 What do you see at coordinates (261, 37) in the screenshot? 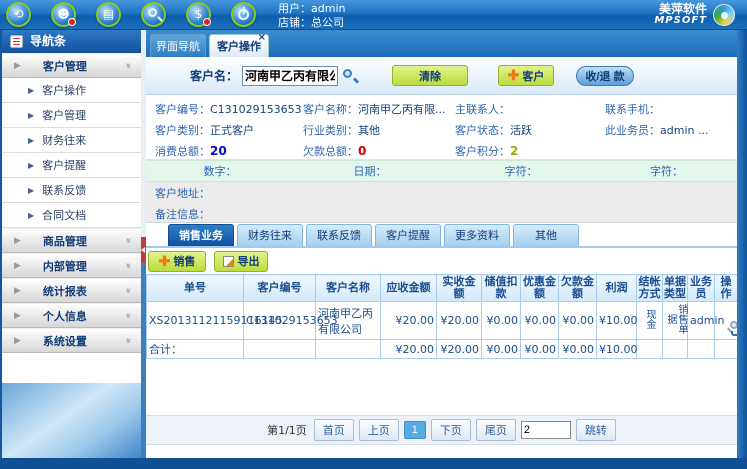
I see `tab-close-icon: ×` at bounding box center [261, 37].